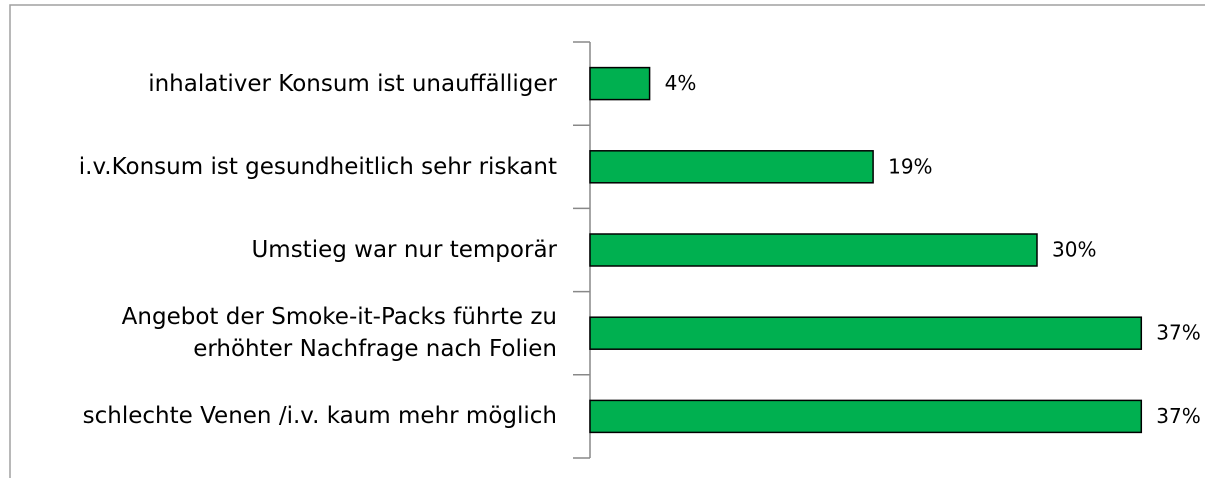  Describe the element at coordinates (352, 83) in the screenshot. I see `category-label: inhalativer Konsum ist unauffälliger` at that location.